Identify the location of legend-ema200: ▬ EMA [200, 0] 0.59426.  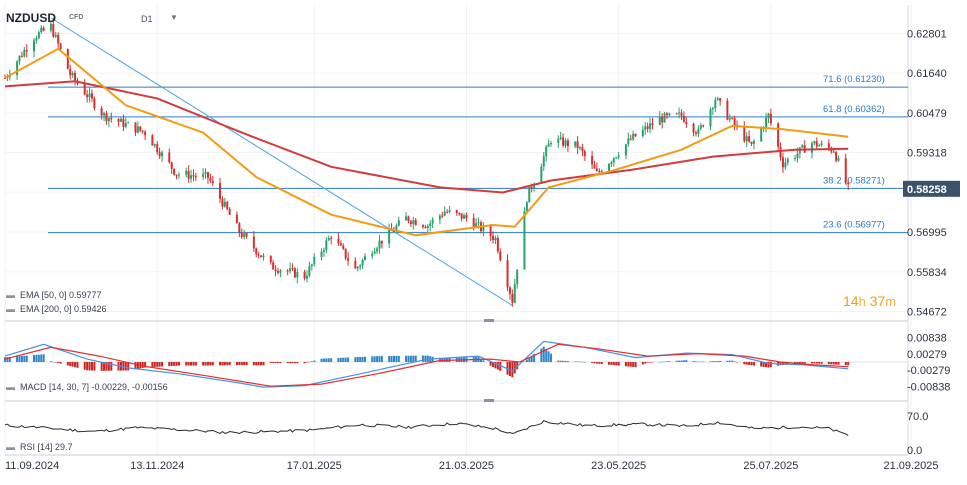
(56, 309).